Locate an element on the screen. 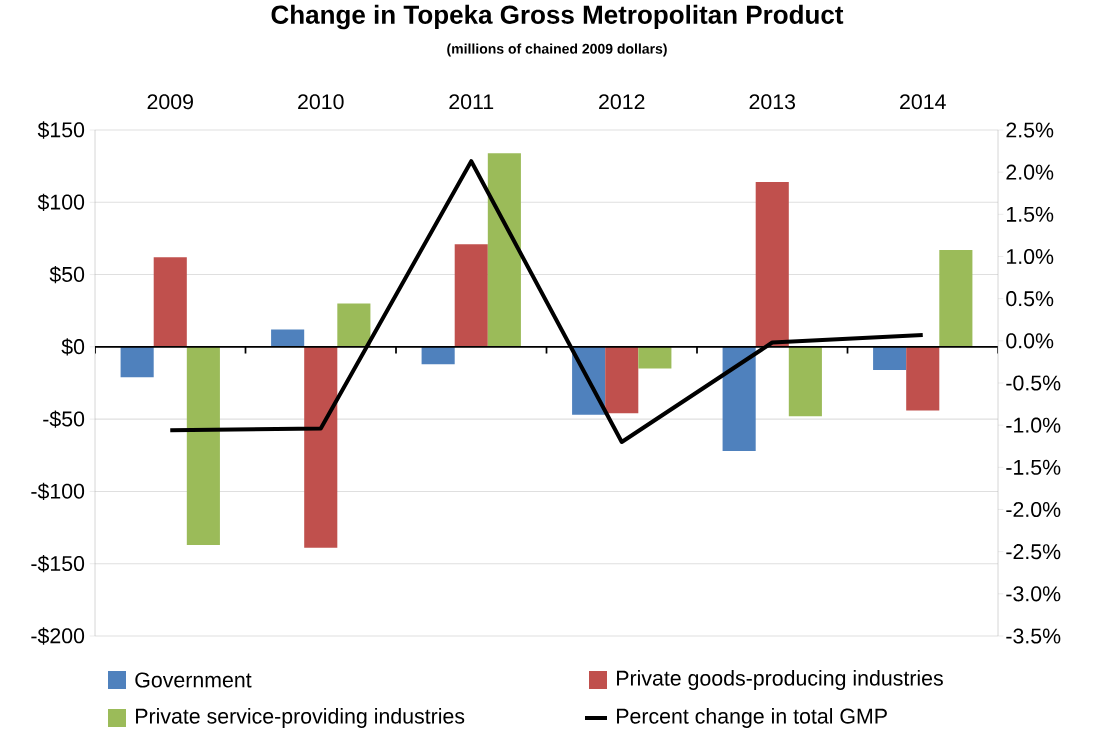 This screenshot has width=1094, height=737. x-tick-label: 2013 is located at coordinates (772, 102).